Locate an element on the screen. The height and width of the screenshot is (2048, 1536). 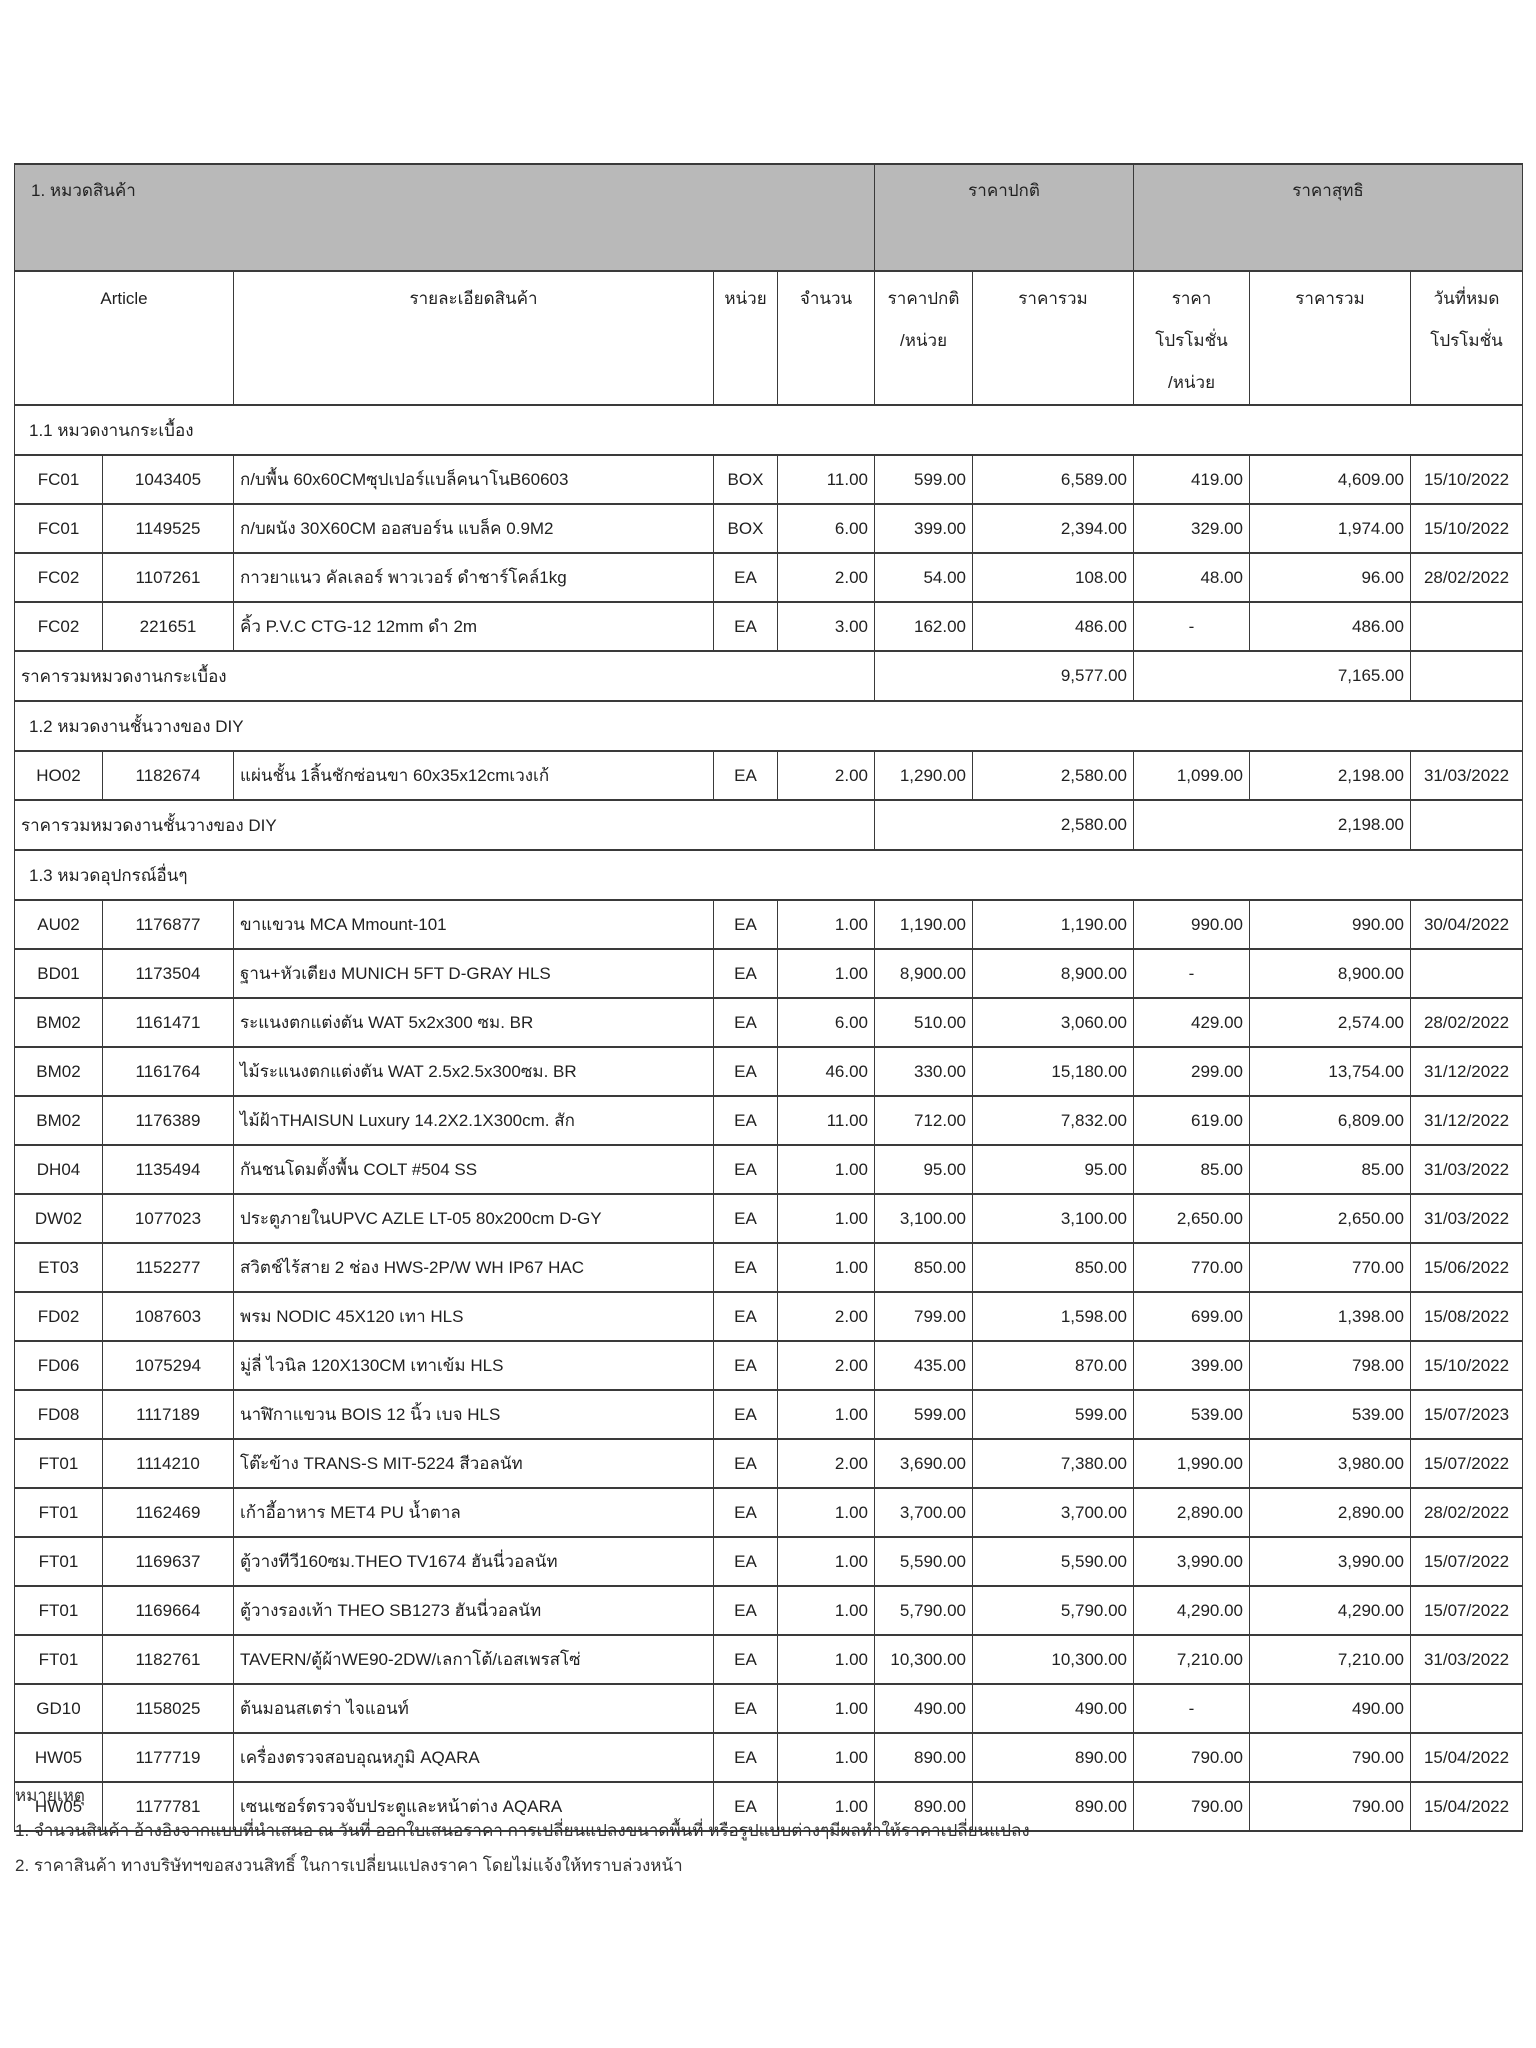
cell-article-code: ET03 is located at coordinates (58, 1267).